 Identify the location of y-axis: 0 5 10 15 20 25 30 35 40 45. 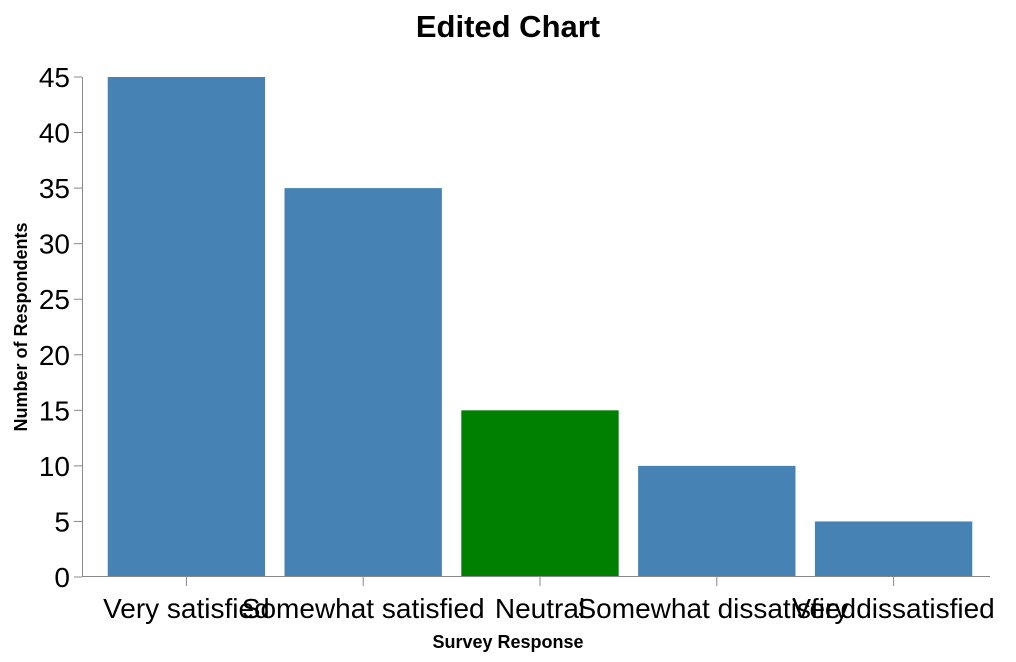
(61, 327).